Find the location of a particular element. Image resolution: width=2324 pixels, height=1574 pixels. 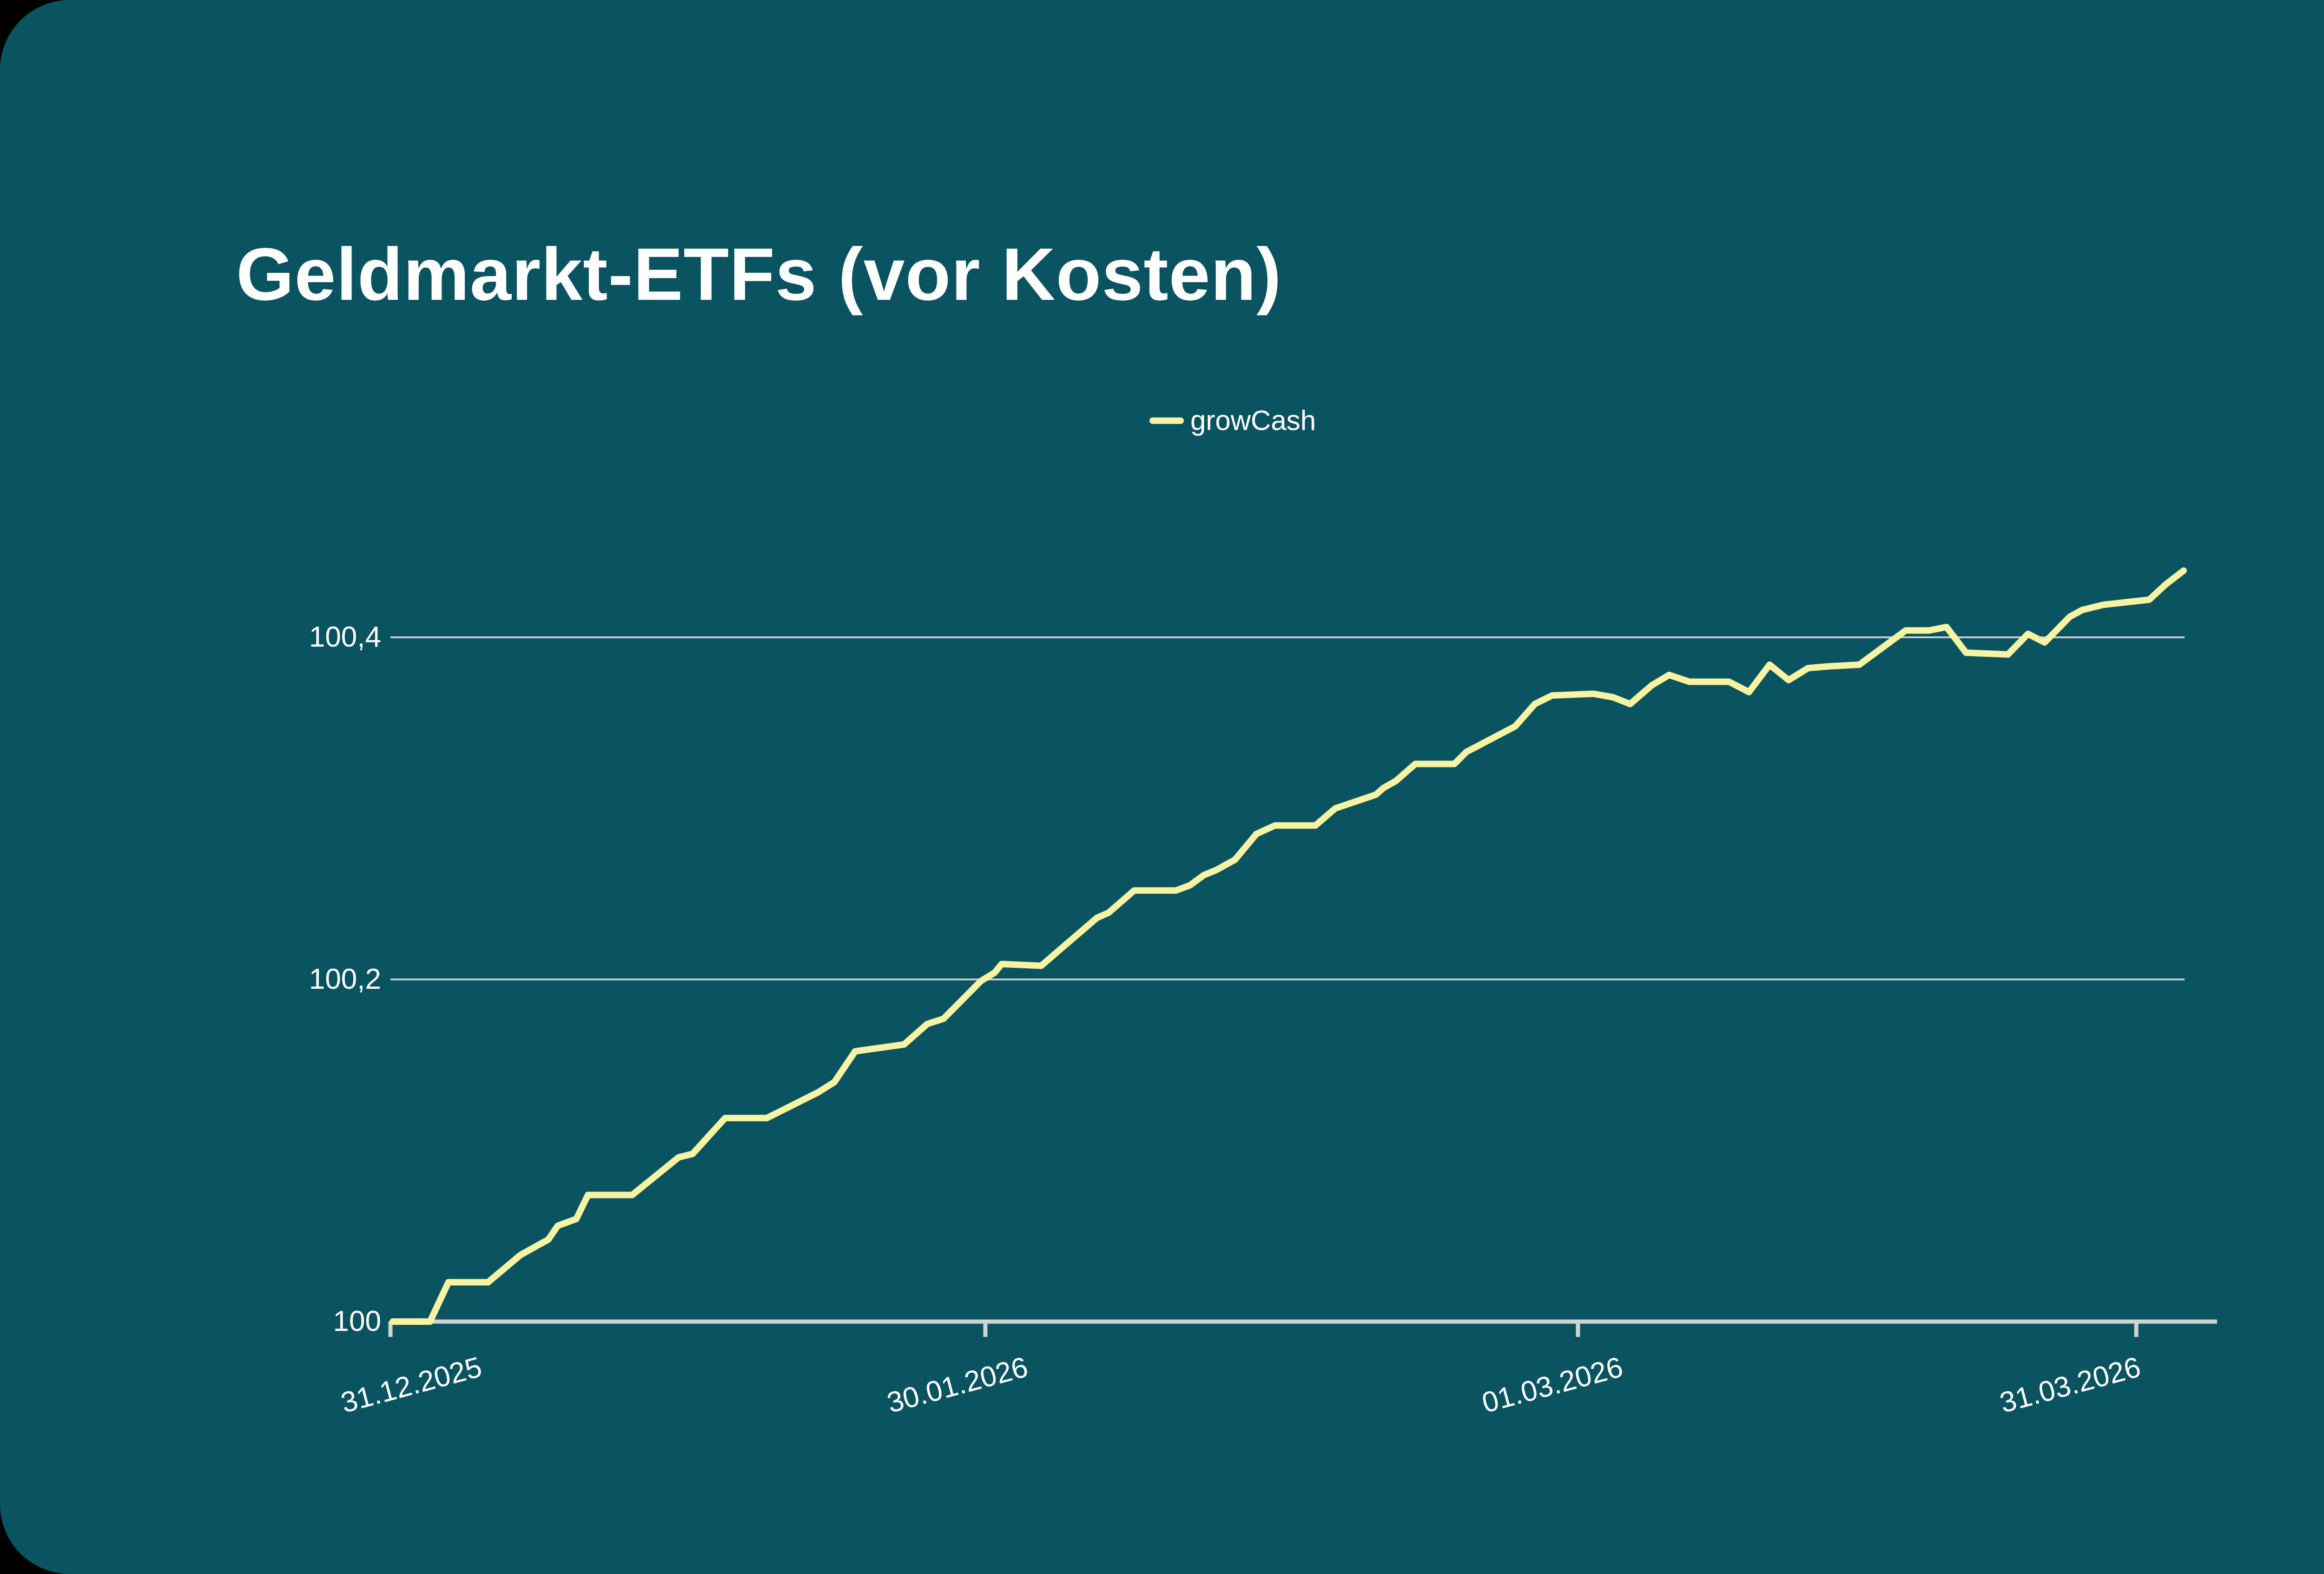

page-title: Geldmarkt-ETFs (vor Kosten) is located at coordinates (759, 274).